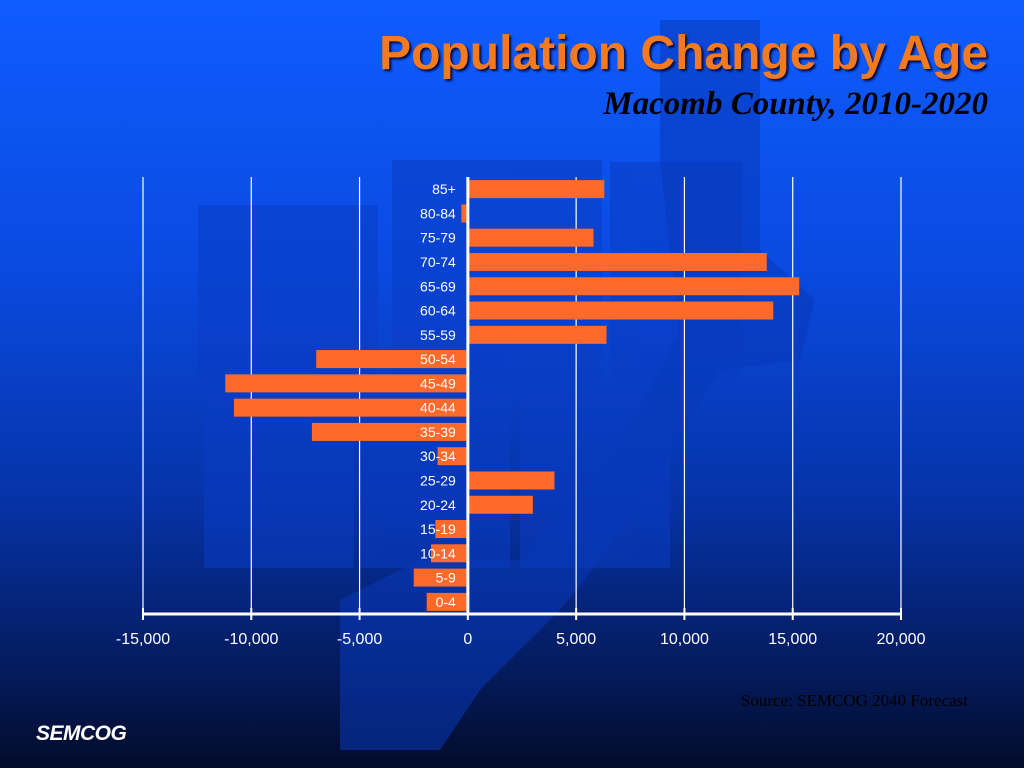 The width and height of the screenshot is (1024, 768). I want to click on x-tick-label: -15,000, so click(143, 639).